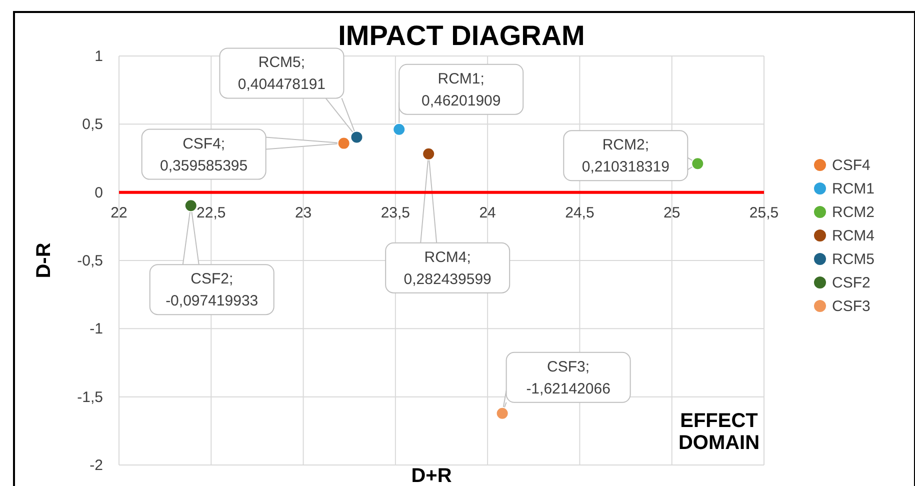  I want to click on x-tick-label: 22, so click(119, 213).